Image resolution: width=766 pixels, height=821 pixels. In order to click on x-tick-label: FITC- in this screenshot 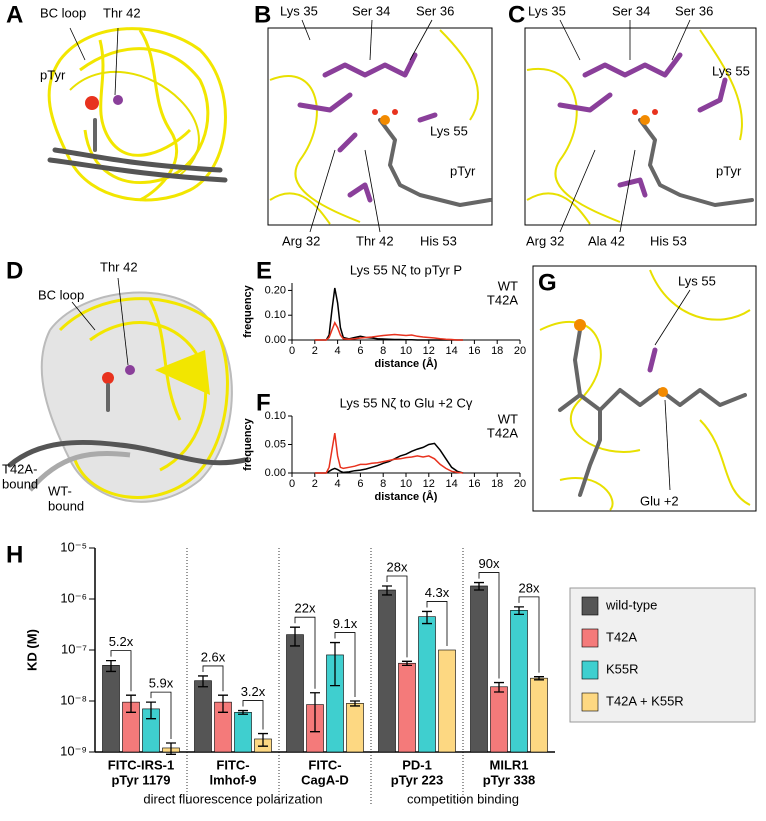, I will do `click(324, 764)`.